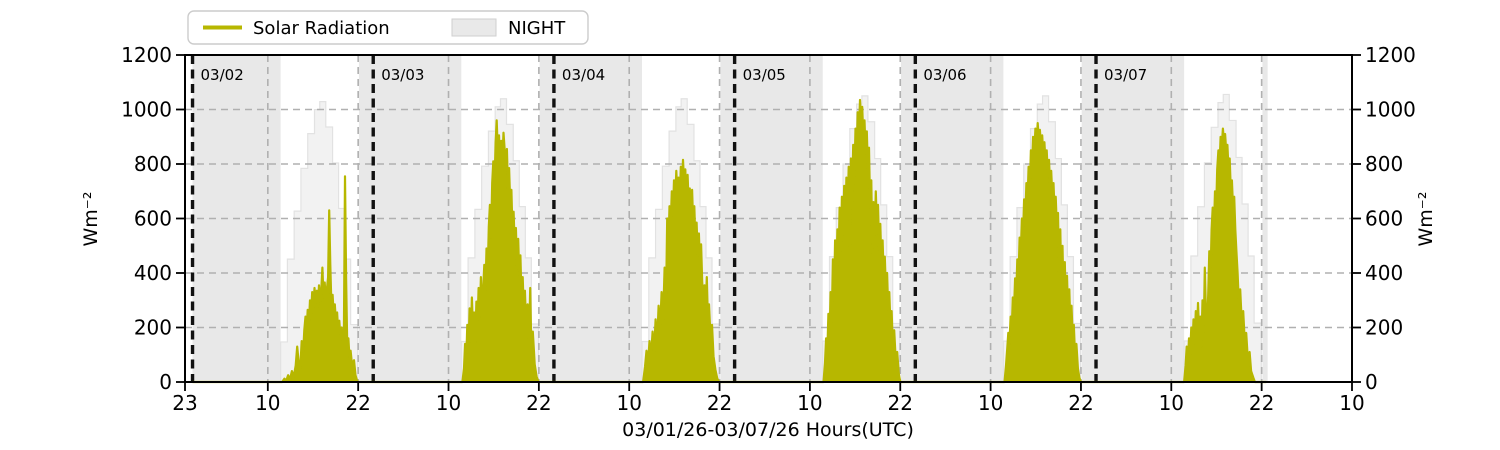  Describe the element at coordinates (1390, 110) in the screenshot. I see `y-tick-label-right: 1000` at that location.